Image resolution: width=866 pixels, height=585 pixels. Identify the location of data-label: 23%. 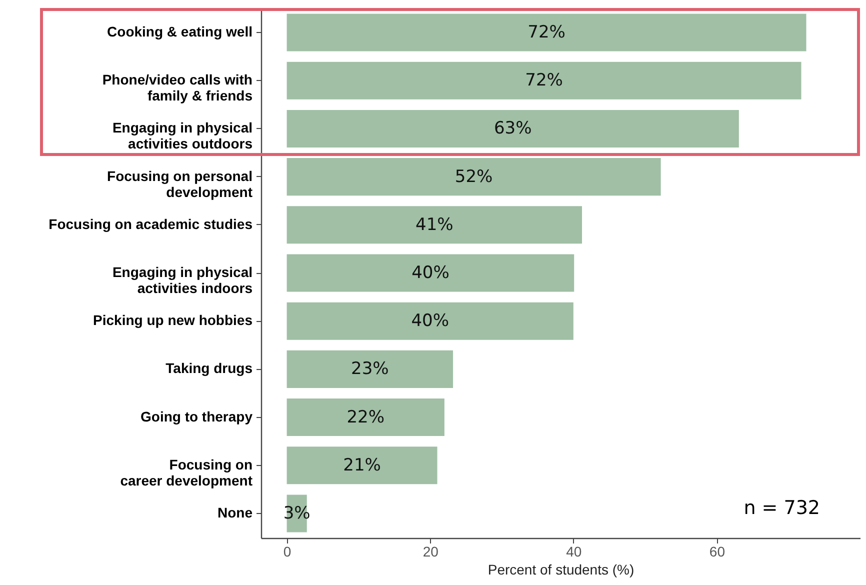
(370, 369).